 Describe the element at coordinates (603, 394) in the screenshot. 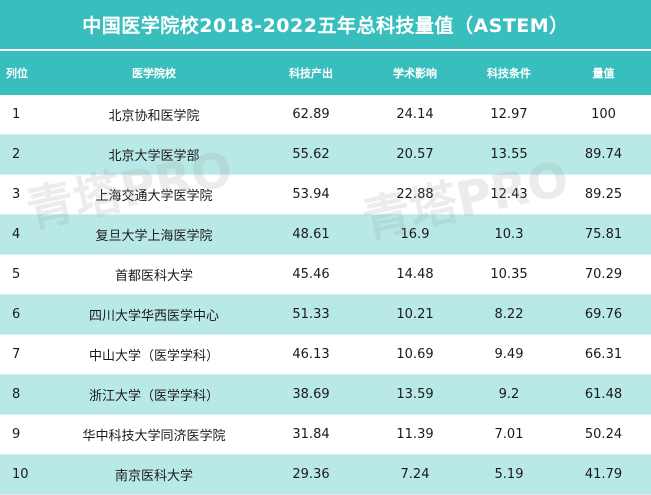

I see `cell-total: 61.48` at that location.